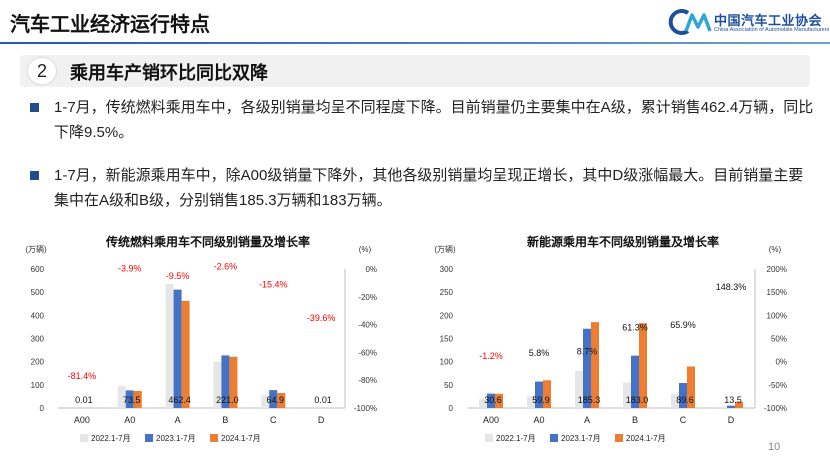 The image size is (830, 467). I want to click on y2-tick-label: 200%, so click(777, 269).